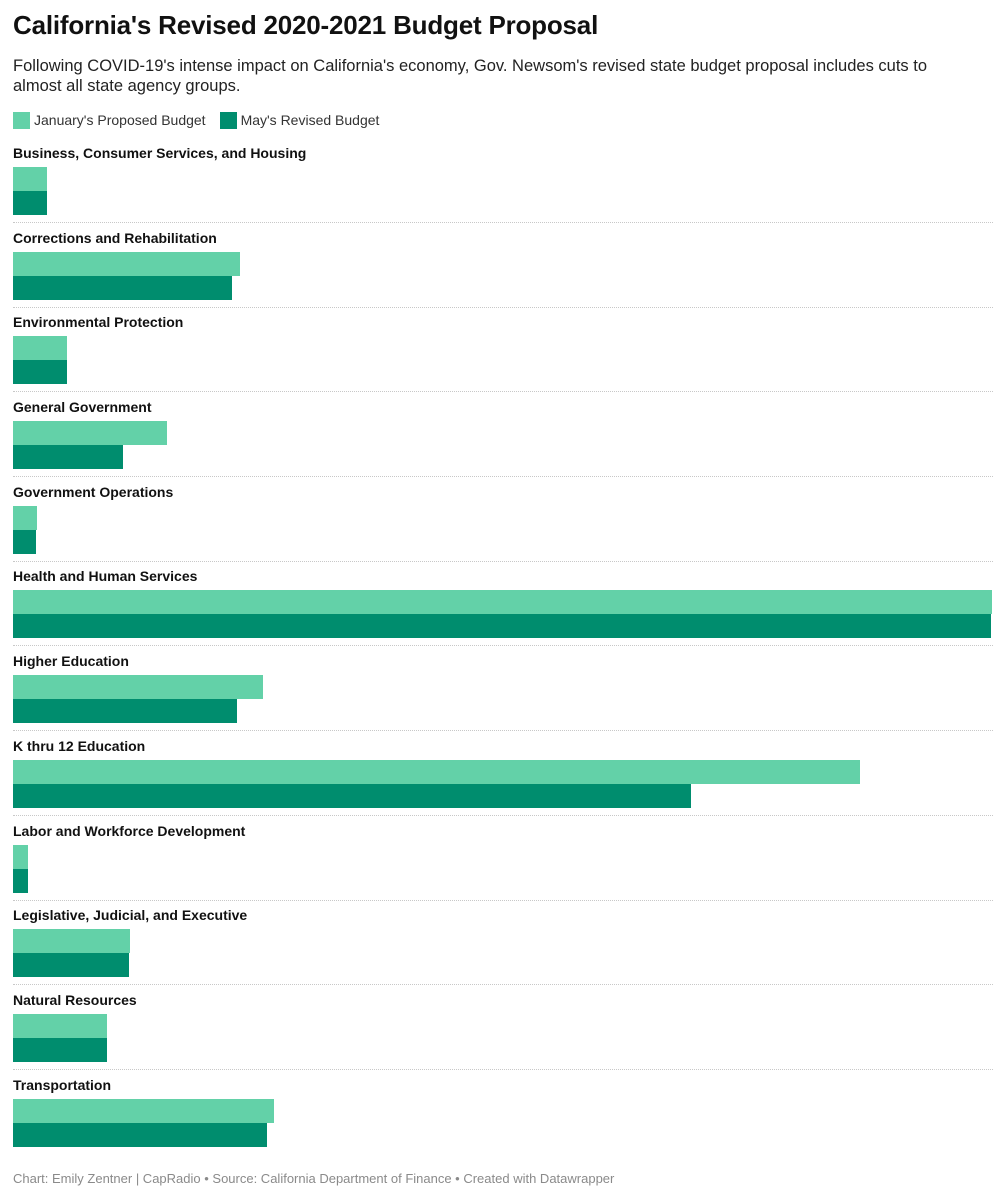 The height and width of the screenshot is (1200, 1006). I want to click on category-label: K thru 12 Education, so click(79, 745).